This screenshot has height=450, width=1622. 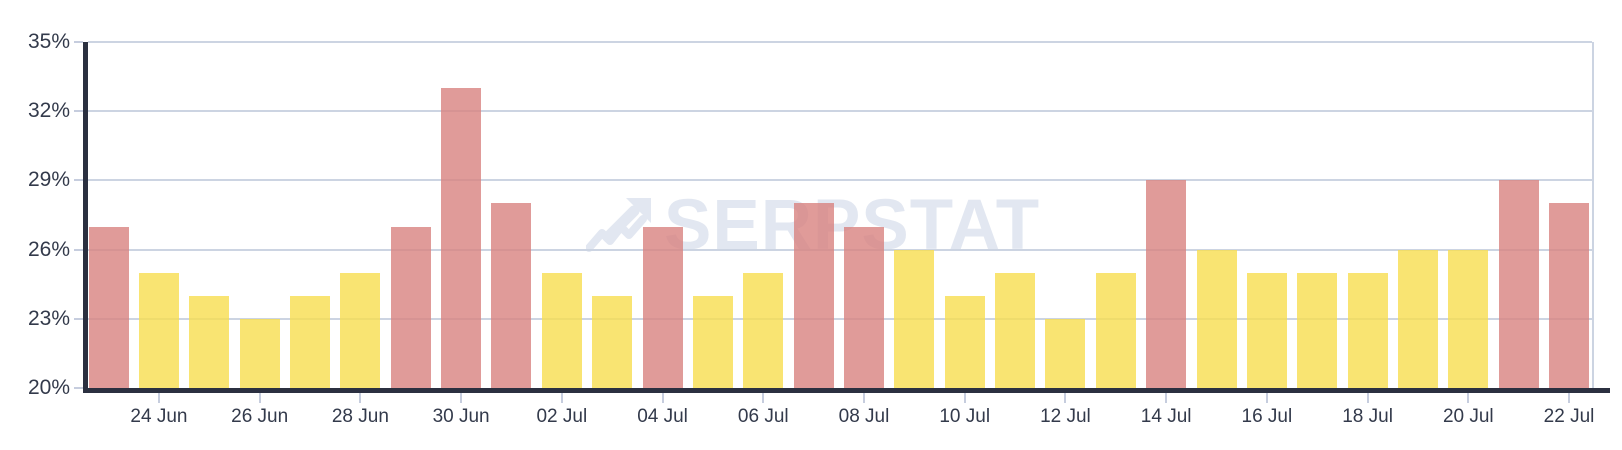 What do you see at coordinates (48, 387) in the screenshot?
I see `y-axis-label-20: 20%` at bounding box center [48, 387].